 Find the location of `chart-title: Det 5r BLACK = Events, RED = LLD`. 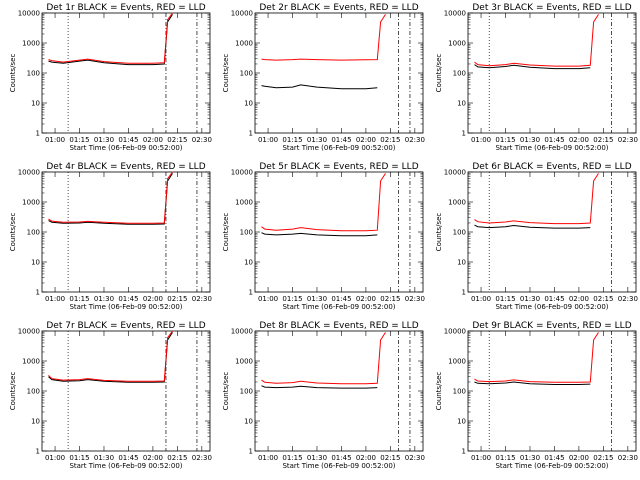

chart-title: Det 5r BLACK = Events, RED = LLD is located at coordinates (338, 167).